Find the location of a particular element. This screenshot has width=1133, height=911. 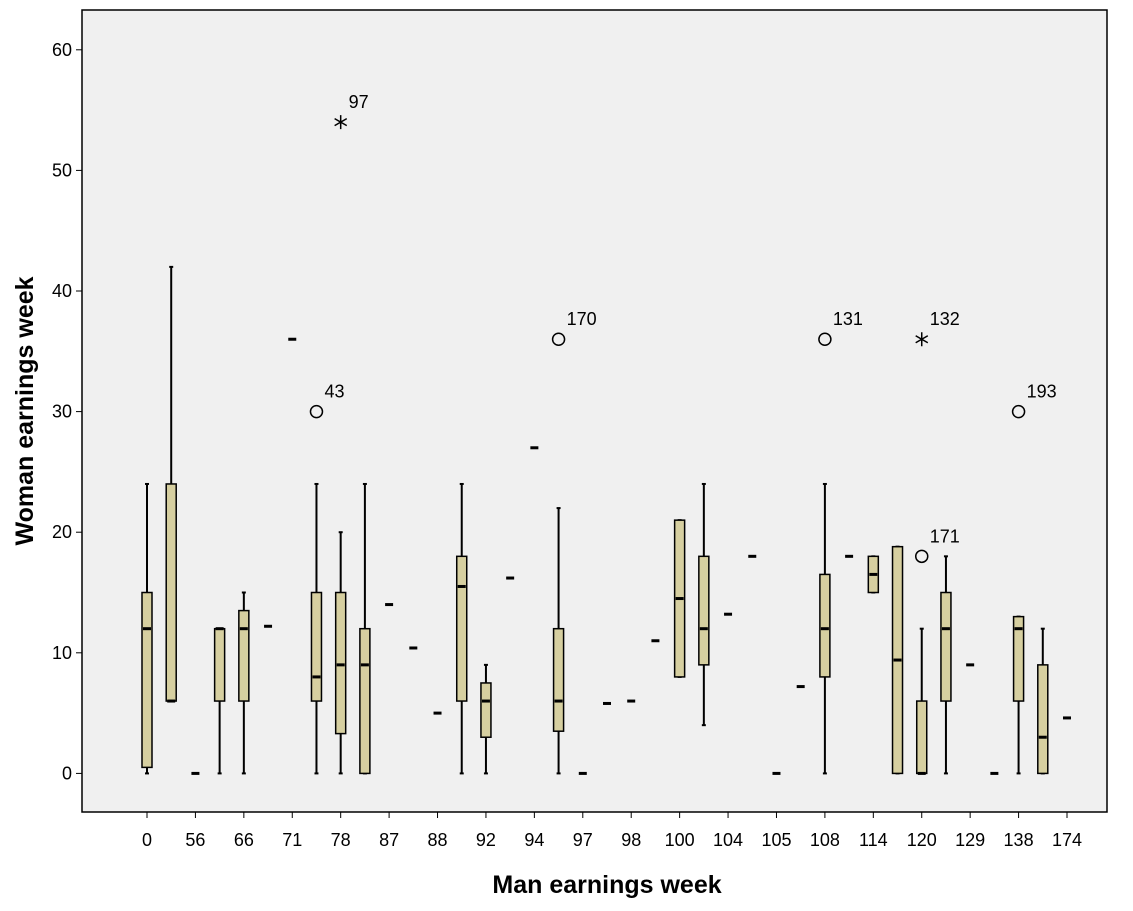

y-tick-label: 10 is located at coordinates (62, 653).